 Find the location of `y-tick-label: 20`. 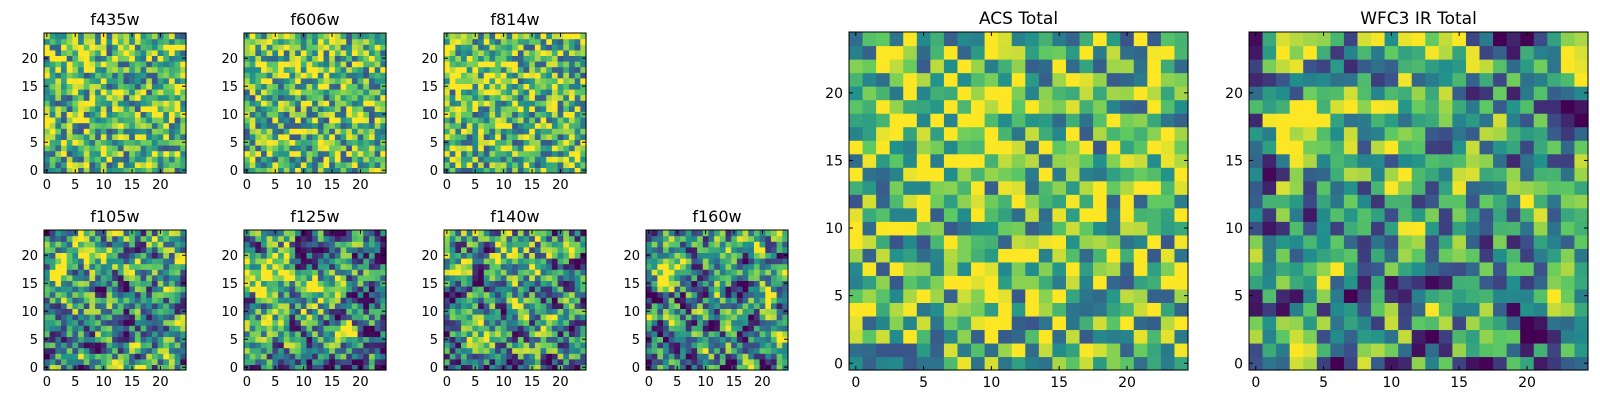

y-tick-label: 20 is located at coordinates (29, 59).